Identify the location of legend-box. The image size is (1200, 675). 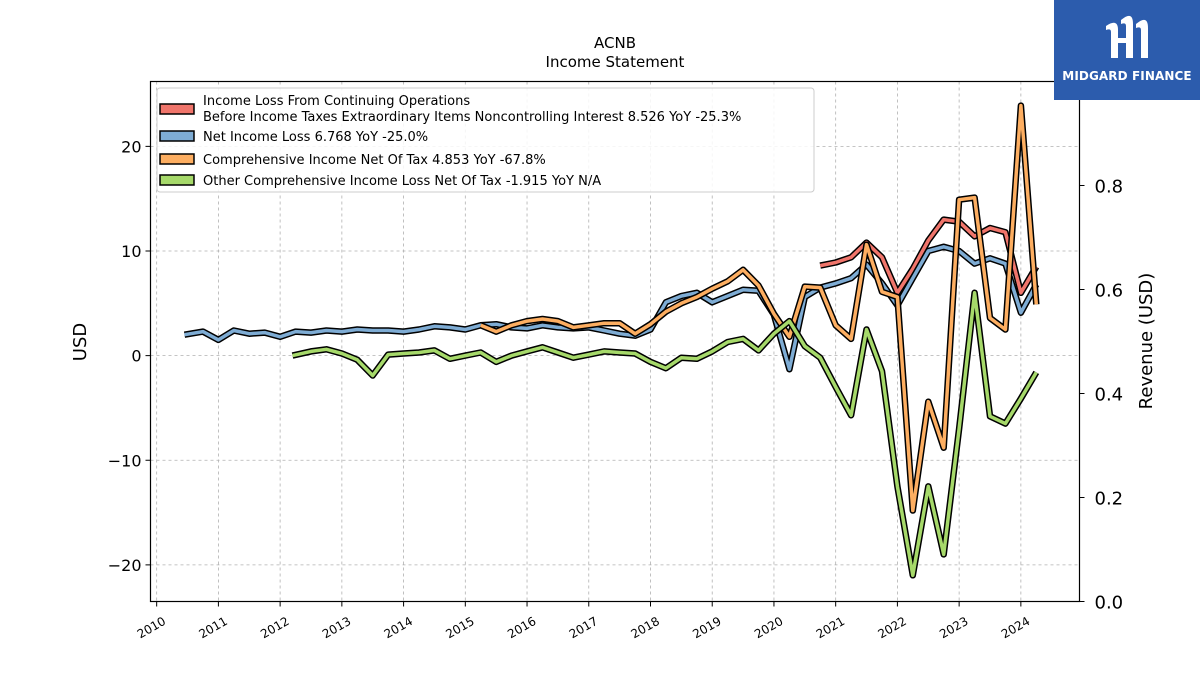
(485, 140).